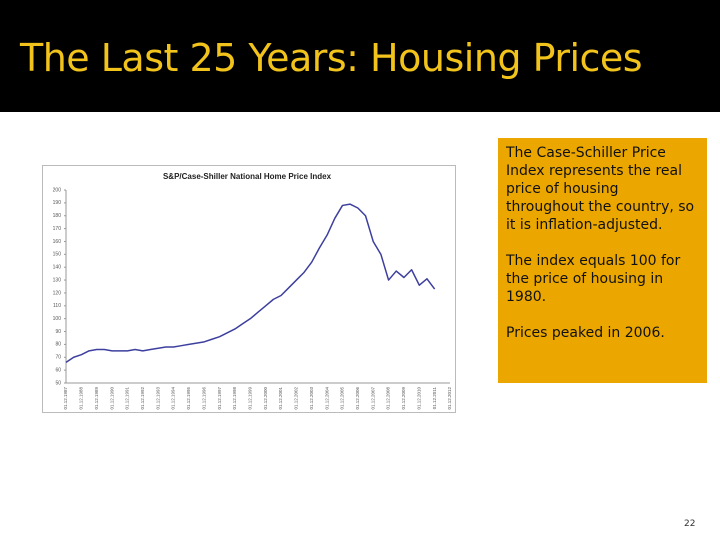  What do you see at coordinates (57, 203) in the screenshot?
I see `y-tick-label: 190` at bounding box center [57, 203].